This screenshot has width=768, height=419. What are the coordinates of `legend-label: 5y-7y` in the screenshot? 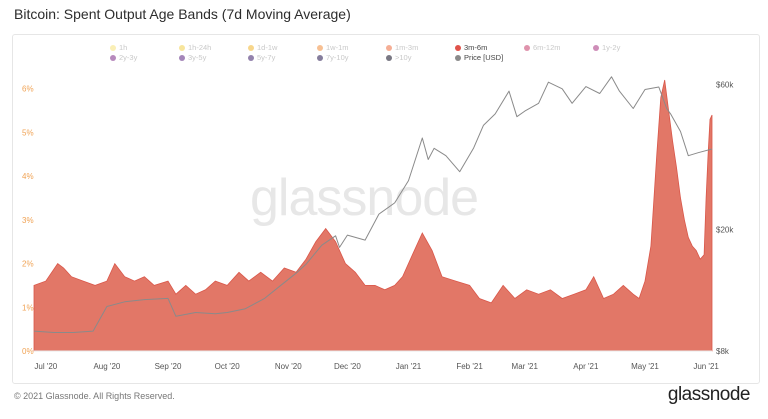 It's located at (266, 57).